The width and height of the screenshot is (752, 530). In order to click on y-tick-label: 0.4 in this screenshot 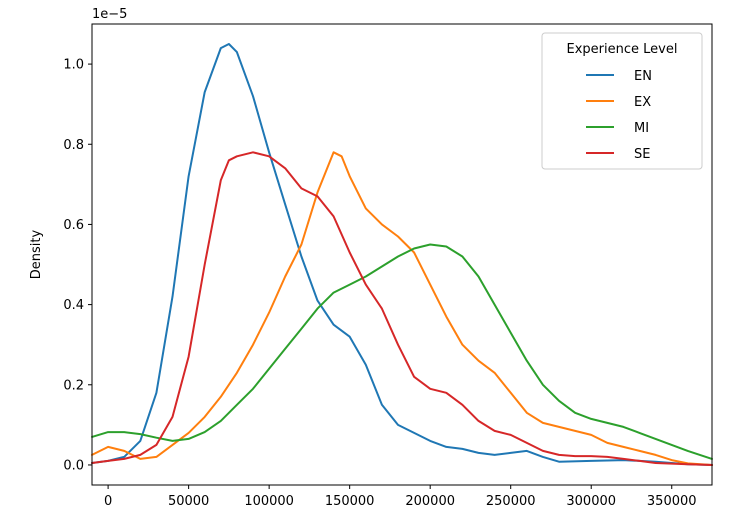, I will do `click(73, 305)`.